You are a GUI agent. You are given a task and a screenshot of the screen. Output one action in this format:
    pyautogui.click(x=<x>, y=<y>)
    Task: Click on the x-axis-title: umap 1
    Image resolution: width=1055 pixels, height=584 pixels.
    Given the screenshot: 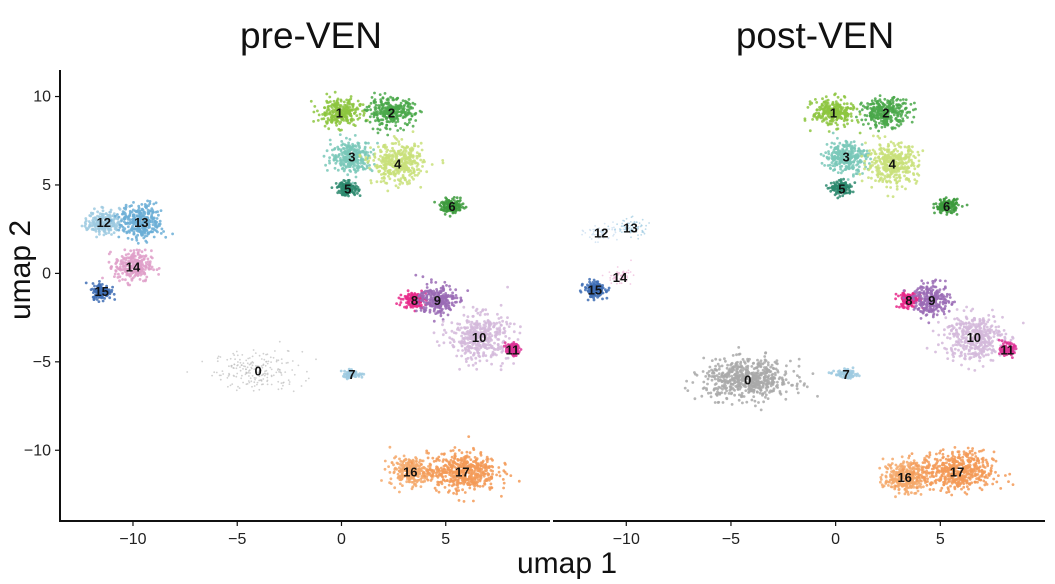 What is the action you would take?
    pyautogui.click(x=567, y=563)
    